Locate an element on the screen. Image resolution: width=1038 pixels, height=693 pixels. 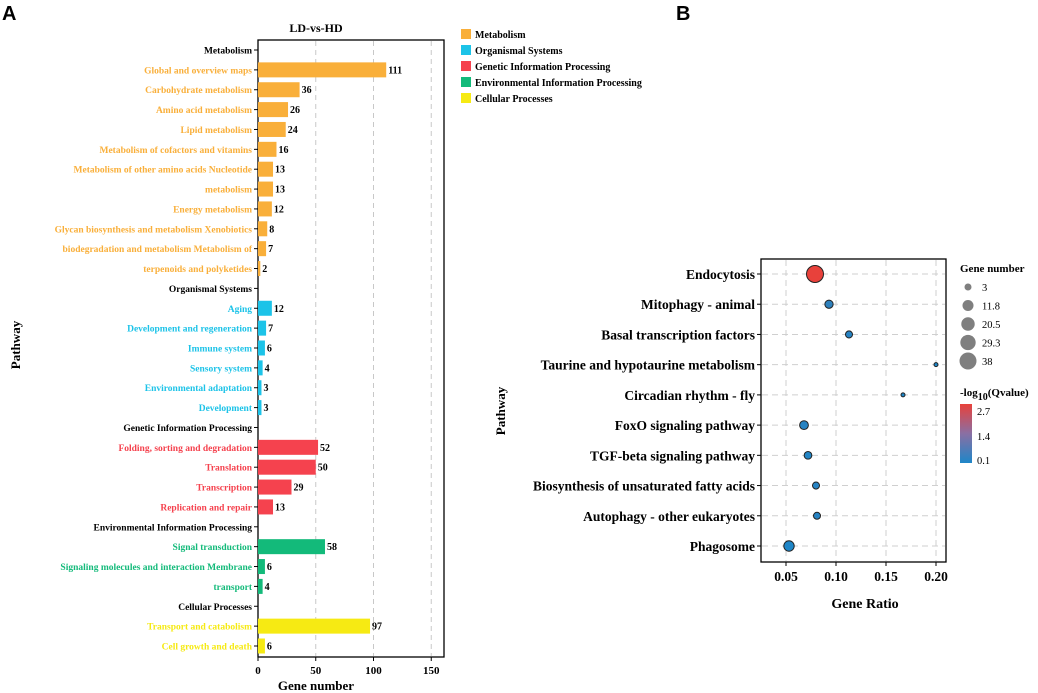
row-label: Folding, sorting and degradation is located at coordinates (185, 449).